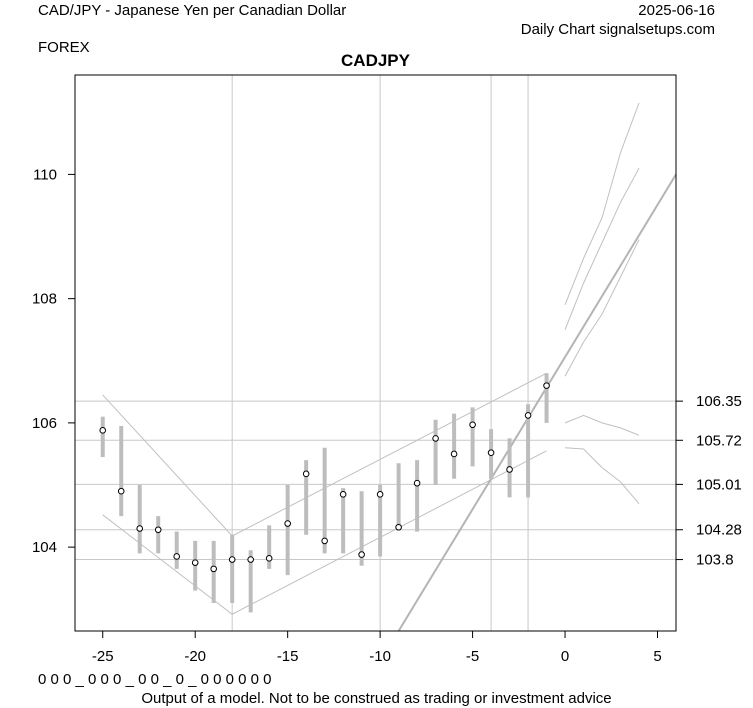 The image size is (753, 708). What do you see at coordinates (380, 656) in the screenshot?
I see `x-tick-label: -10` at bounding box center [380, 656].